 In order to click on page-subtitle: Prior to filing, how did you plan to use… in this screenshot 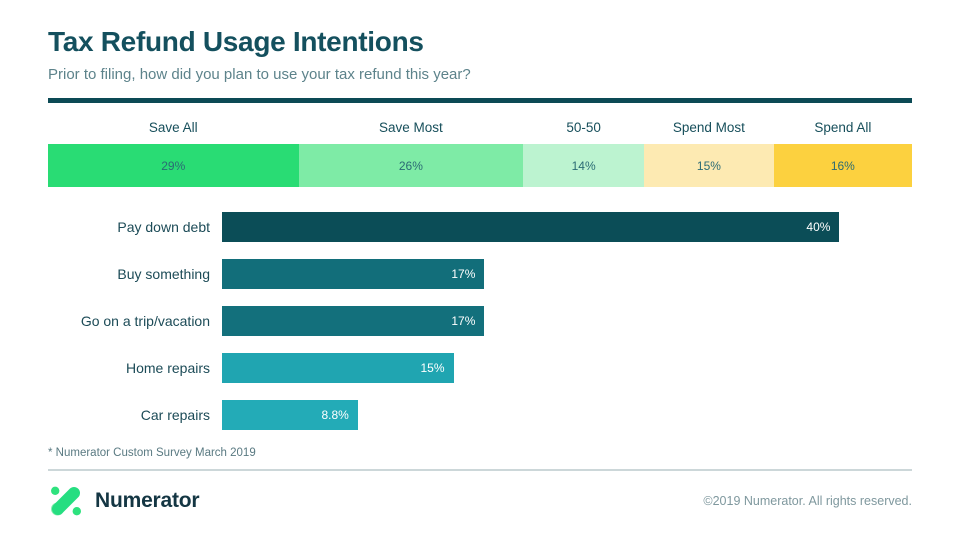, I will do `click(259, 74)`.